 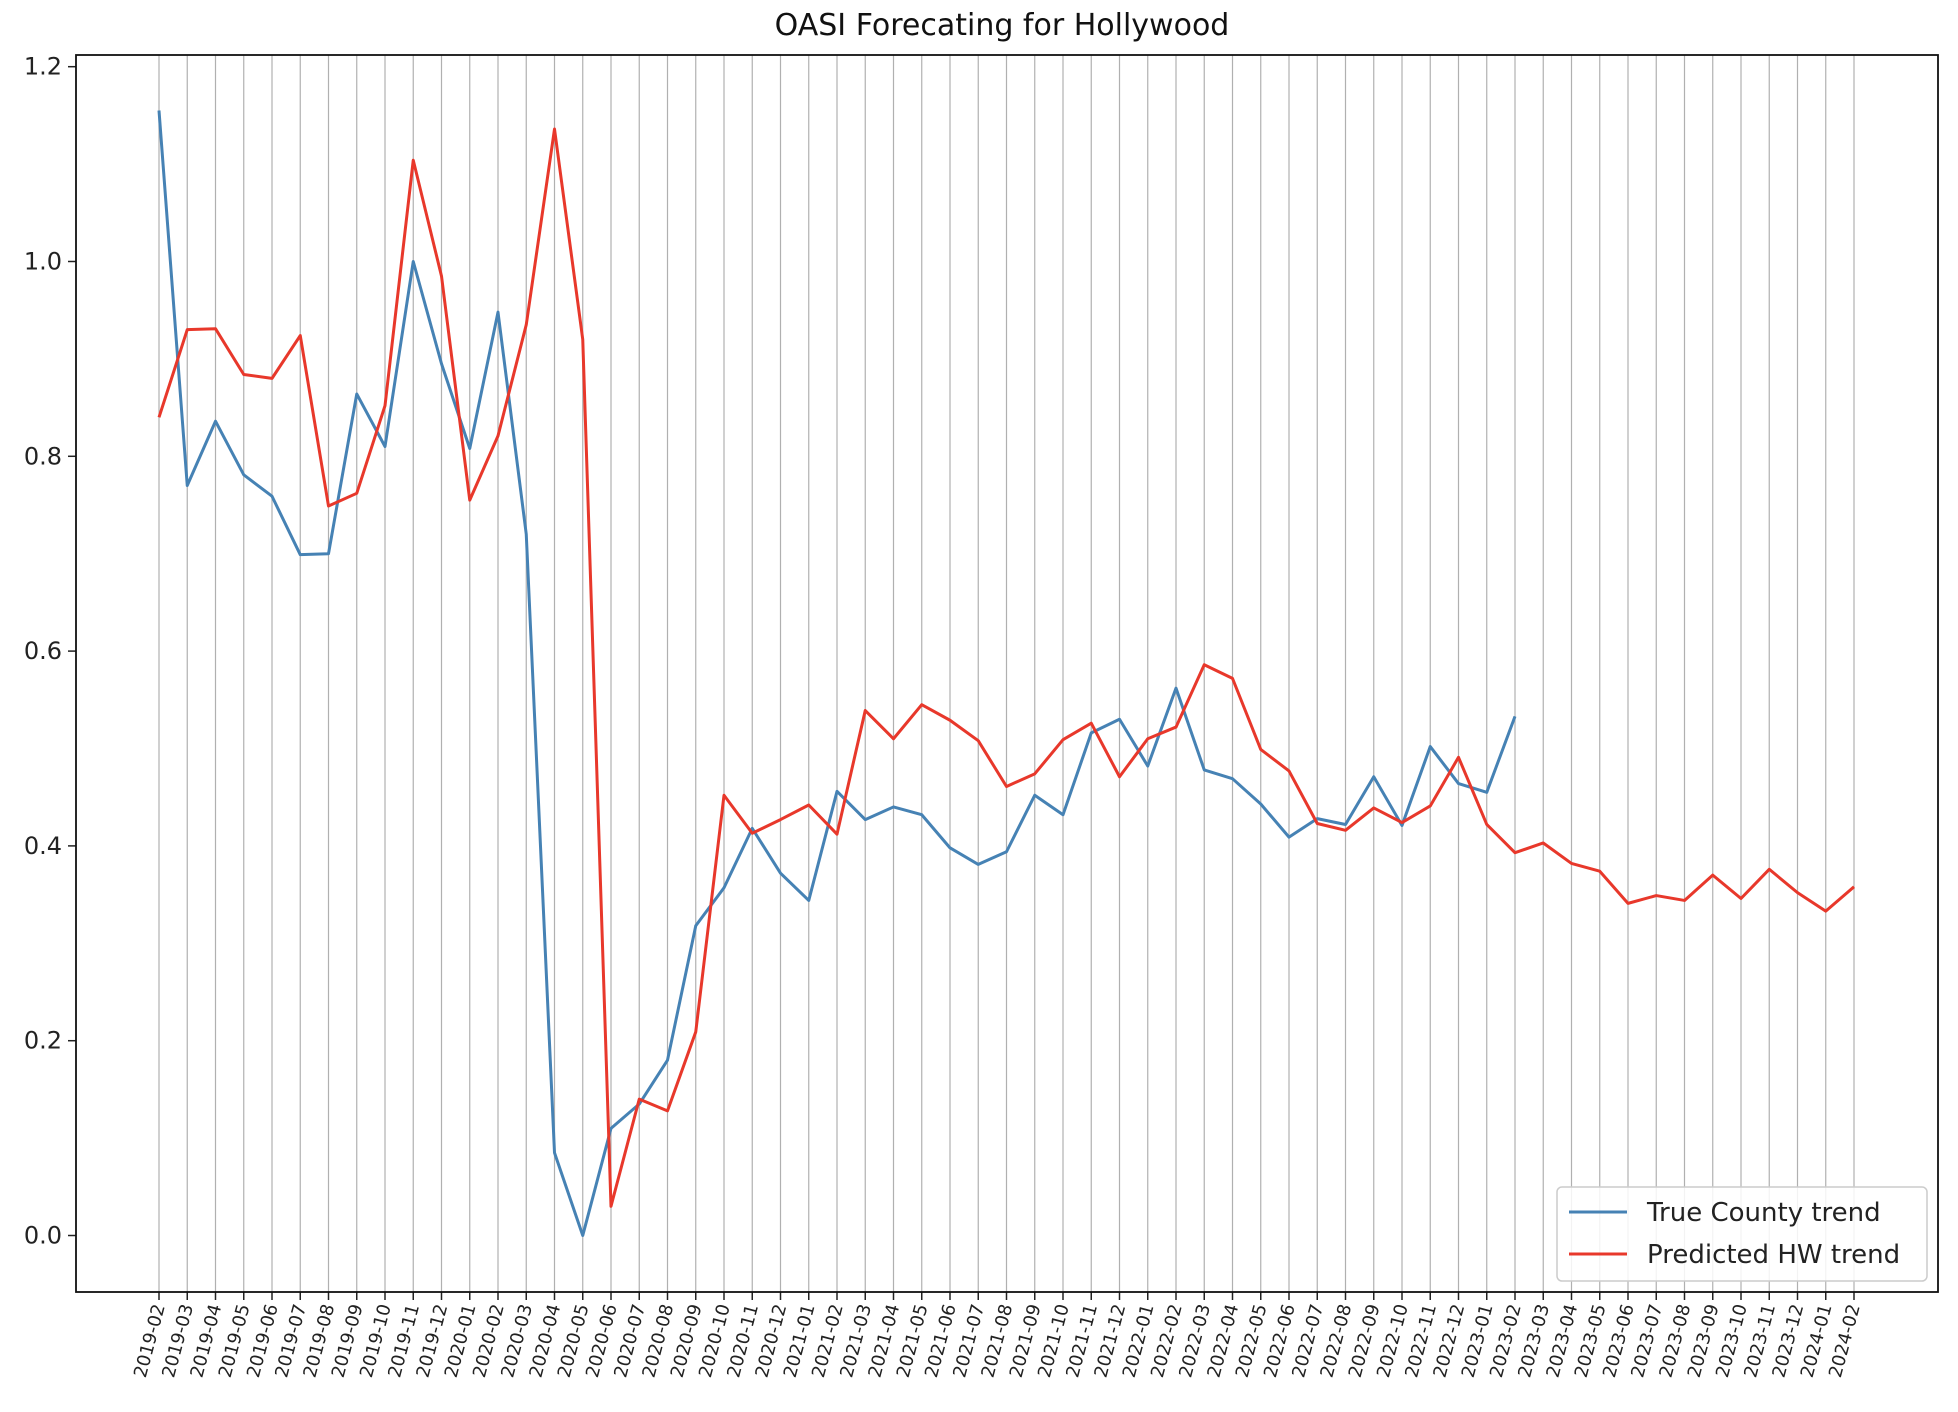 I want to click on y-tick-label: 0.4, so click(x=43, y=846).